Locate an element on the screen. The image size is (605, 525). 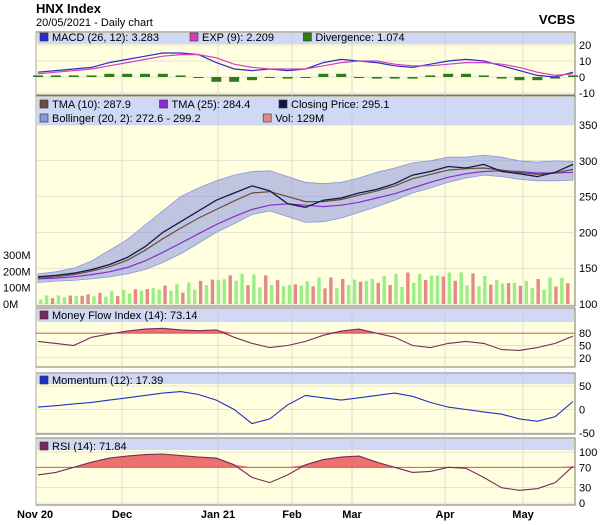
chart-subtitle: 20/05/2021 - Daily chart is located at coordinates (94, 23).